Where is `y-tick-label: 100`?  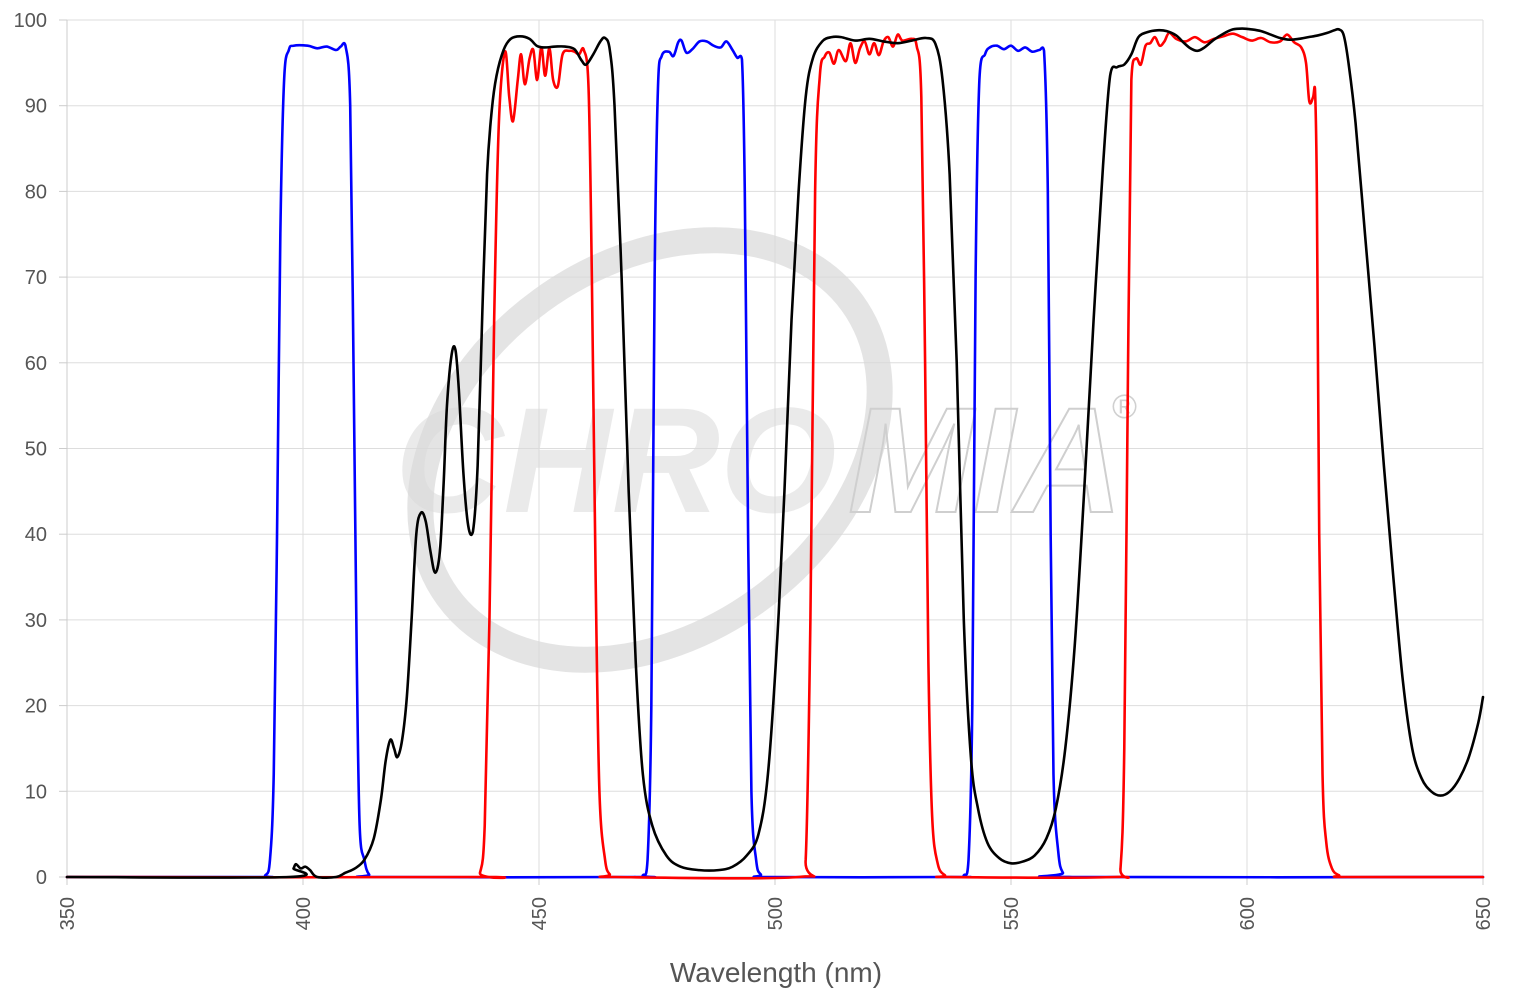 y-tick-label: 100 is located at coordinates (30, 21).